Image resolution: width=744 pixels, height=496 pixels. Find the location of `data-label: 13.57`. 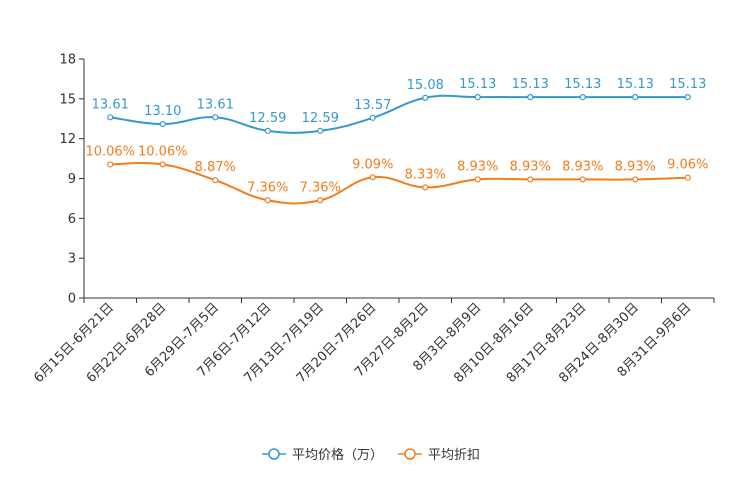

data-label: 13.57 is located at coordinates (372, 105).